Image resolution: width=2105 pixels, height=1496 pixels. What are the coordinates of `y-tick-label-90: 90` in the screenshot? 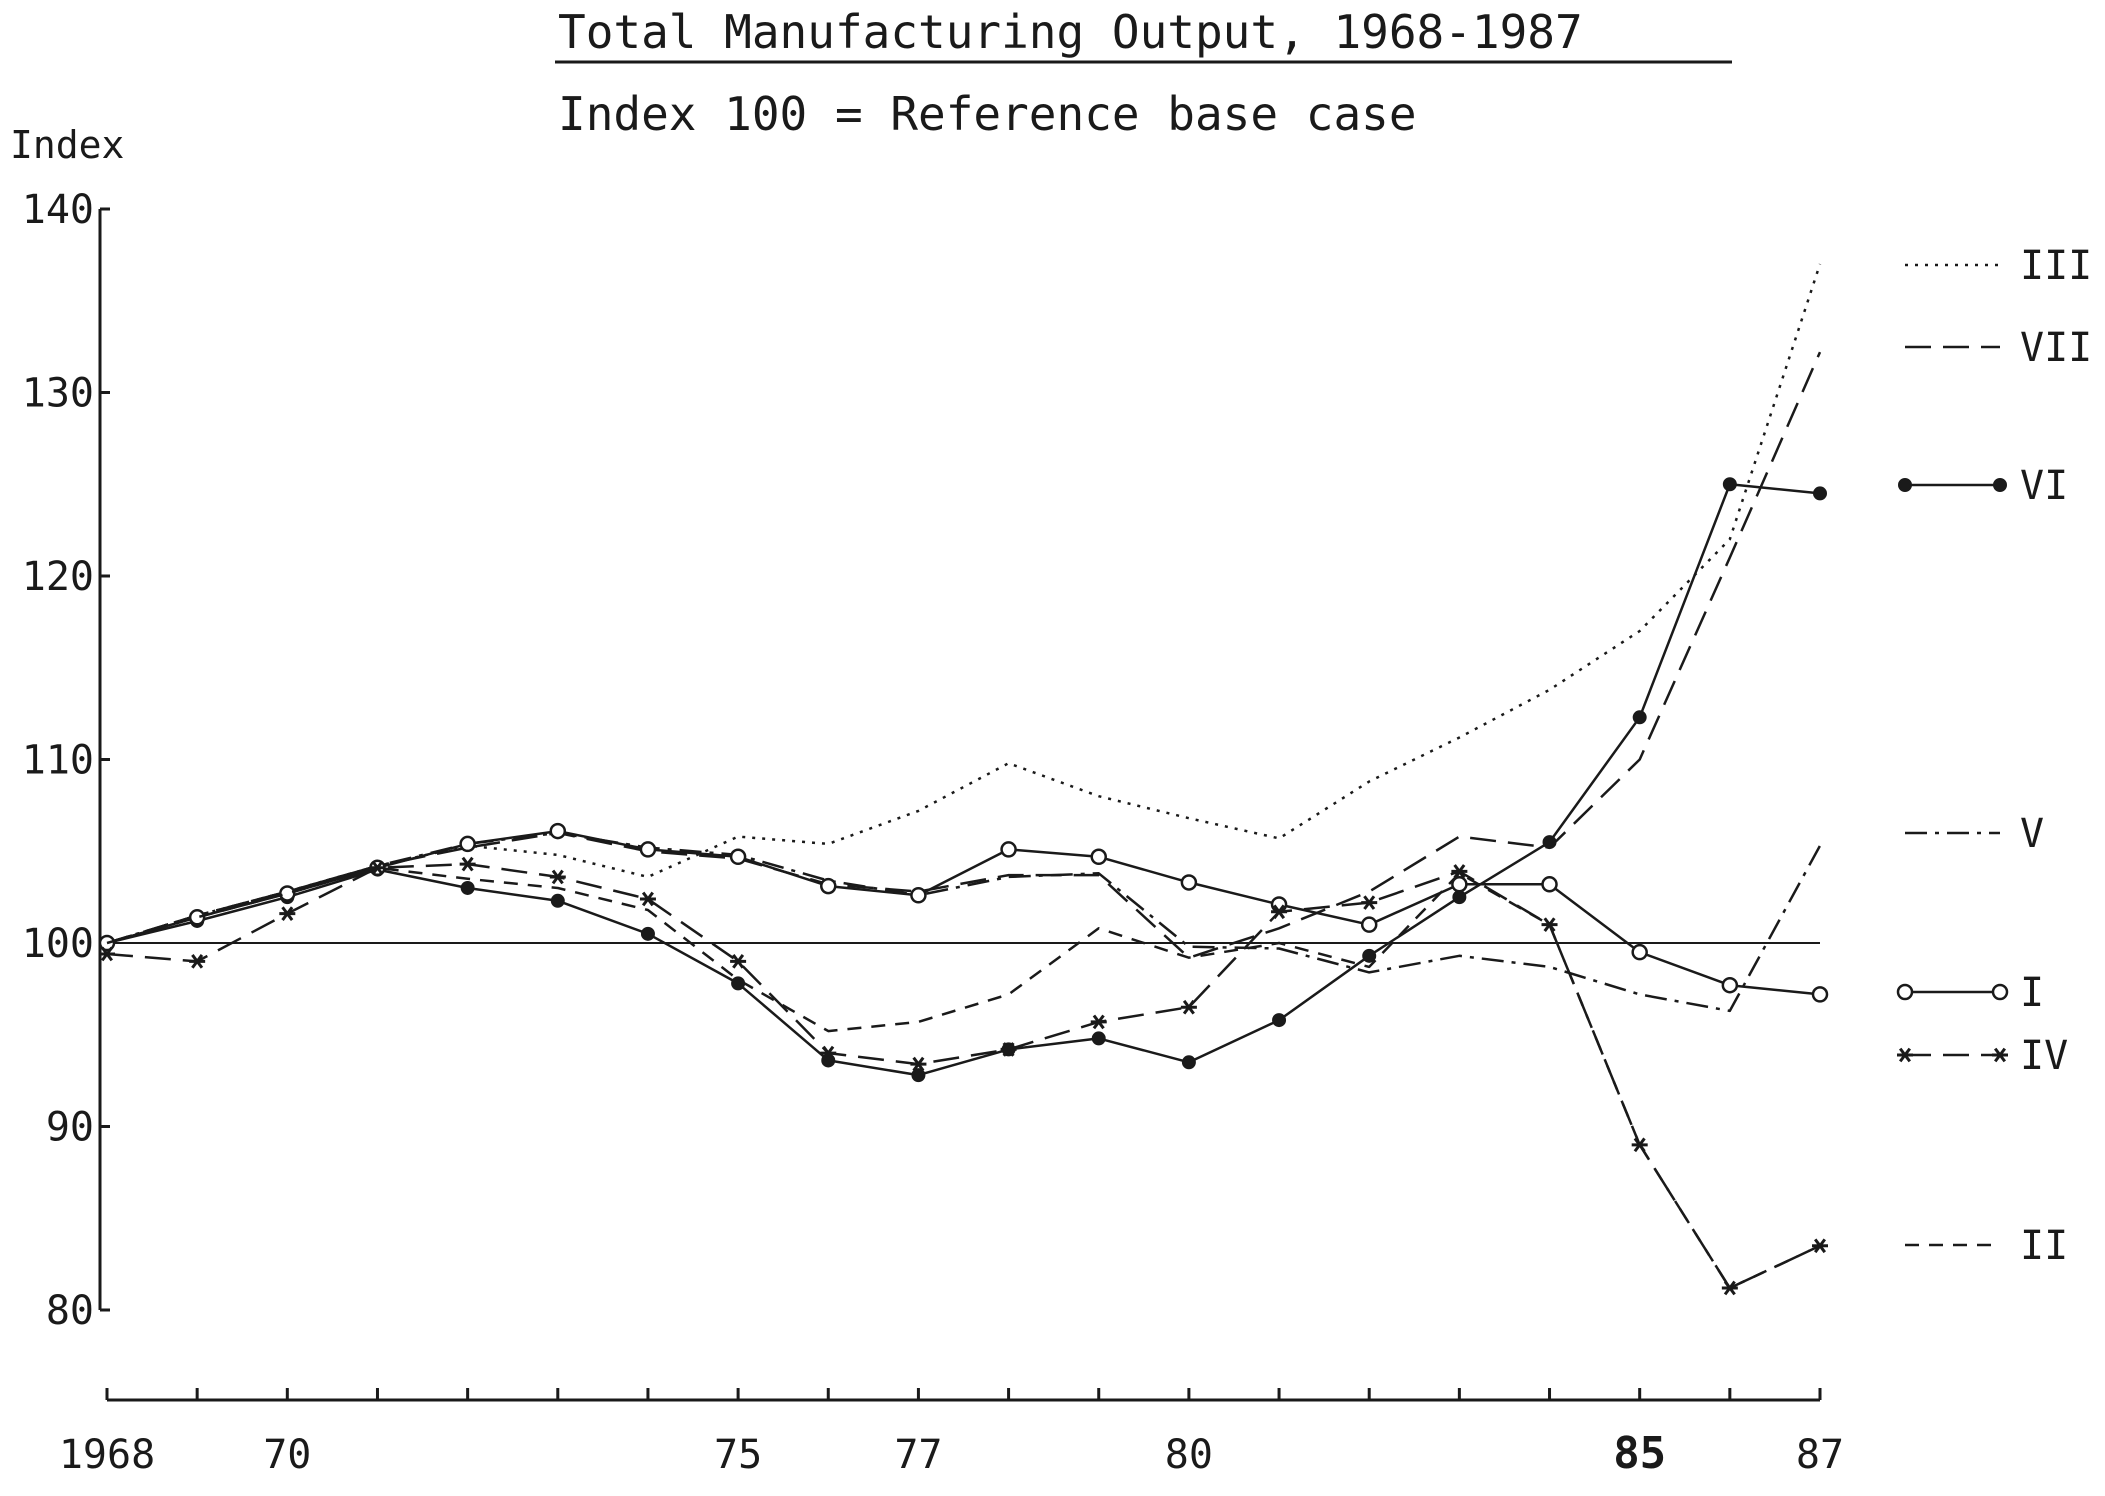 It's located at (70, 1128).